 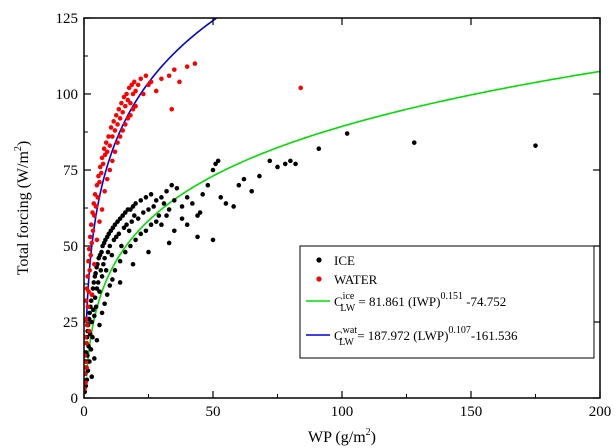 I want to click on legend-box, so click(x=447, y=302).